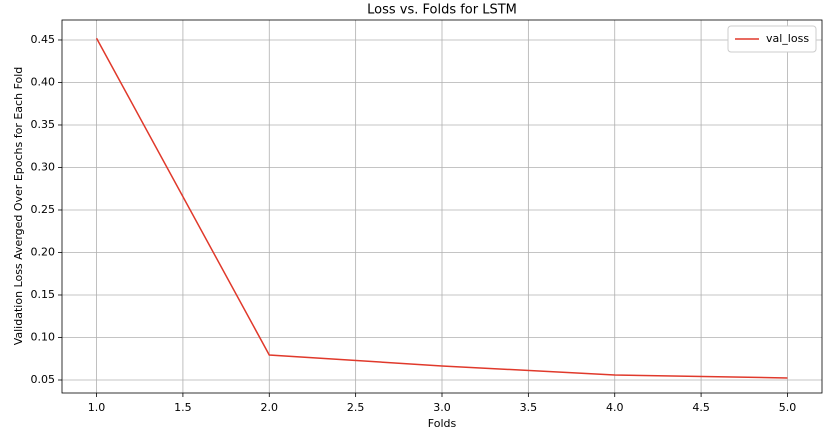 The width and height of the screenshot is (834, 436). Describe the element at coordinates (43, 166) in the screenshot. I see `y-tick-label: 0.30` at that location.